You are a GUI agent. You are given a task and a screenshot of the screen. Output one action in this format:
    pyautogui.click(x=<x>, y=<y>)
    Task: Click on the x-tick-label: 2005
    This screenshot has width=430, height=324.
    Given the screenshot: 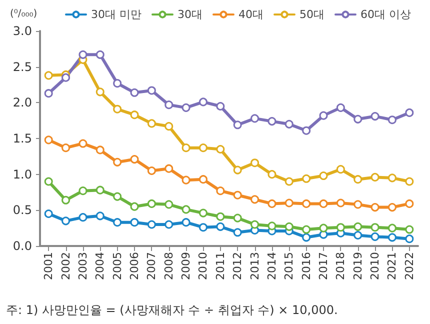 What is the action you would take?
    pyautogui.click(x=117, y=266)
    